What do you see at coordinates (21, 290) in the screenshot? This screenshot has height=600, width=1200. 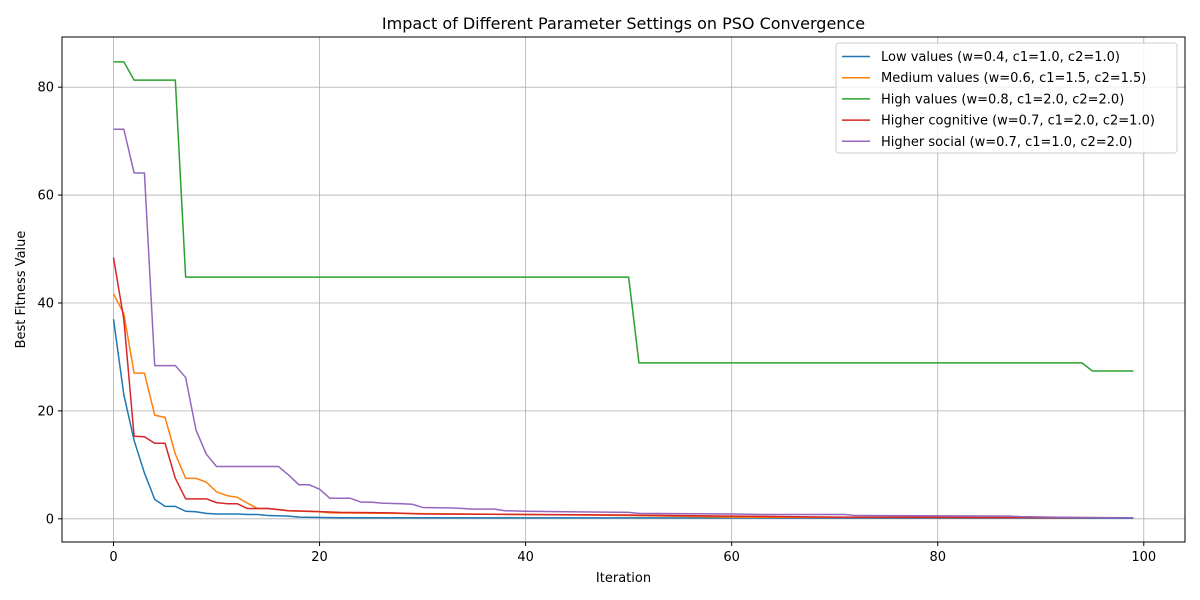 I see `y-axis-label: Best Fitness Value` at bounding box center [21, 290].